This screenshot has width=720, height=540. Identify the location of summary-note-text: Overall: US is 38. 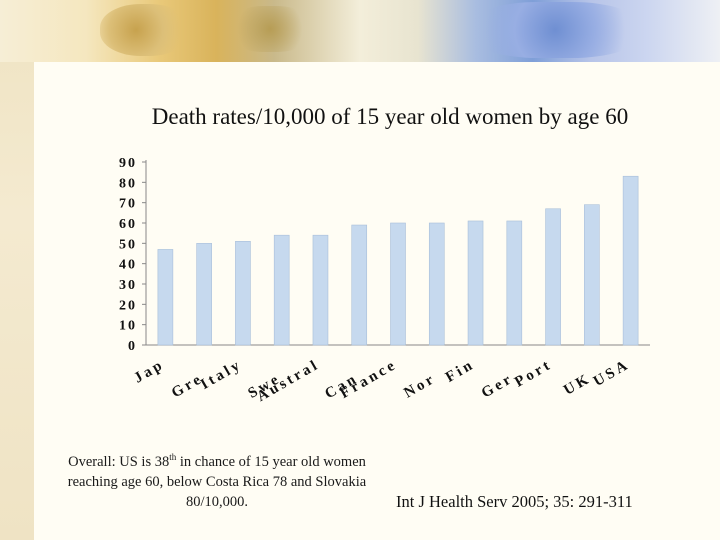
(119, 462).